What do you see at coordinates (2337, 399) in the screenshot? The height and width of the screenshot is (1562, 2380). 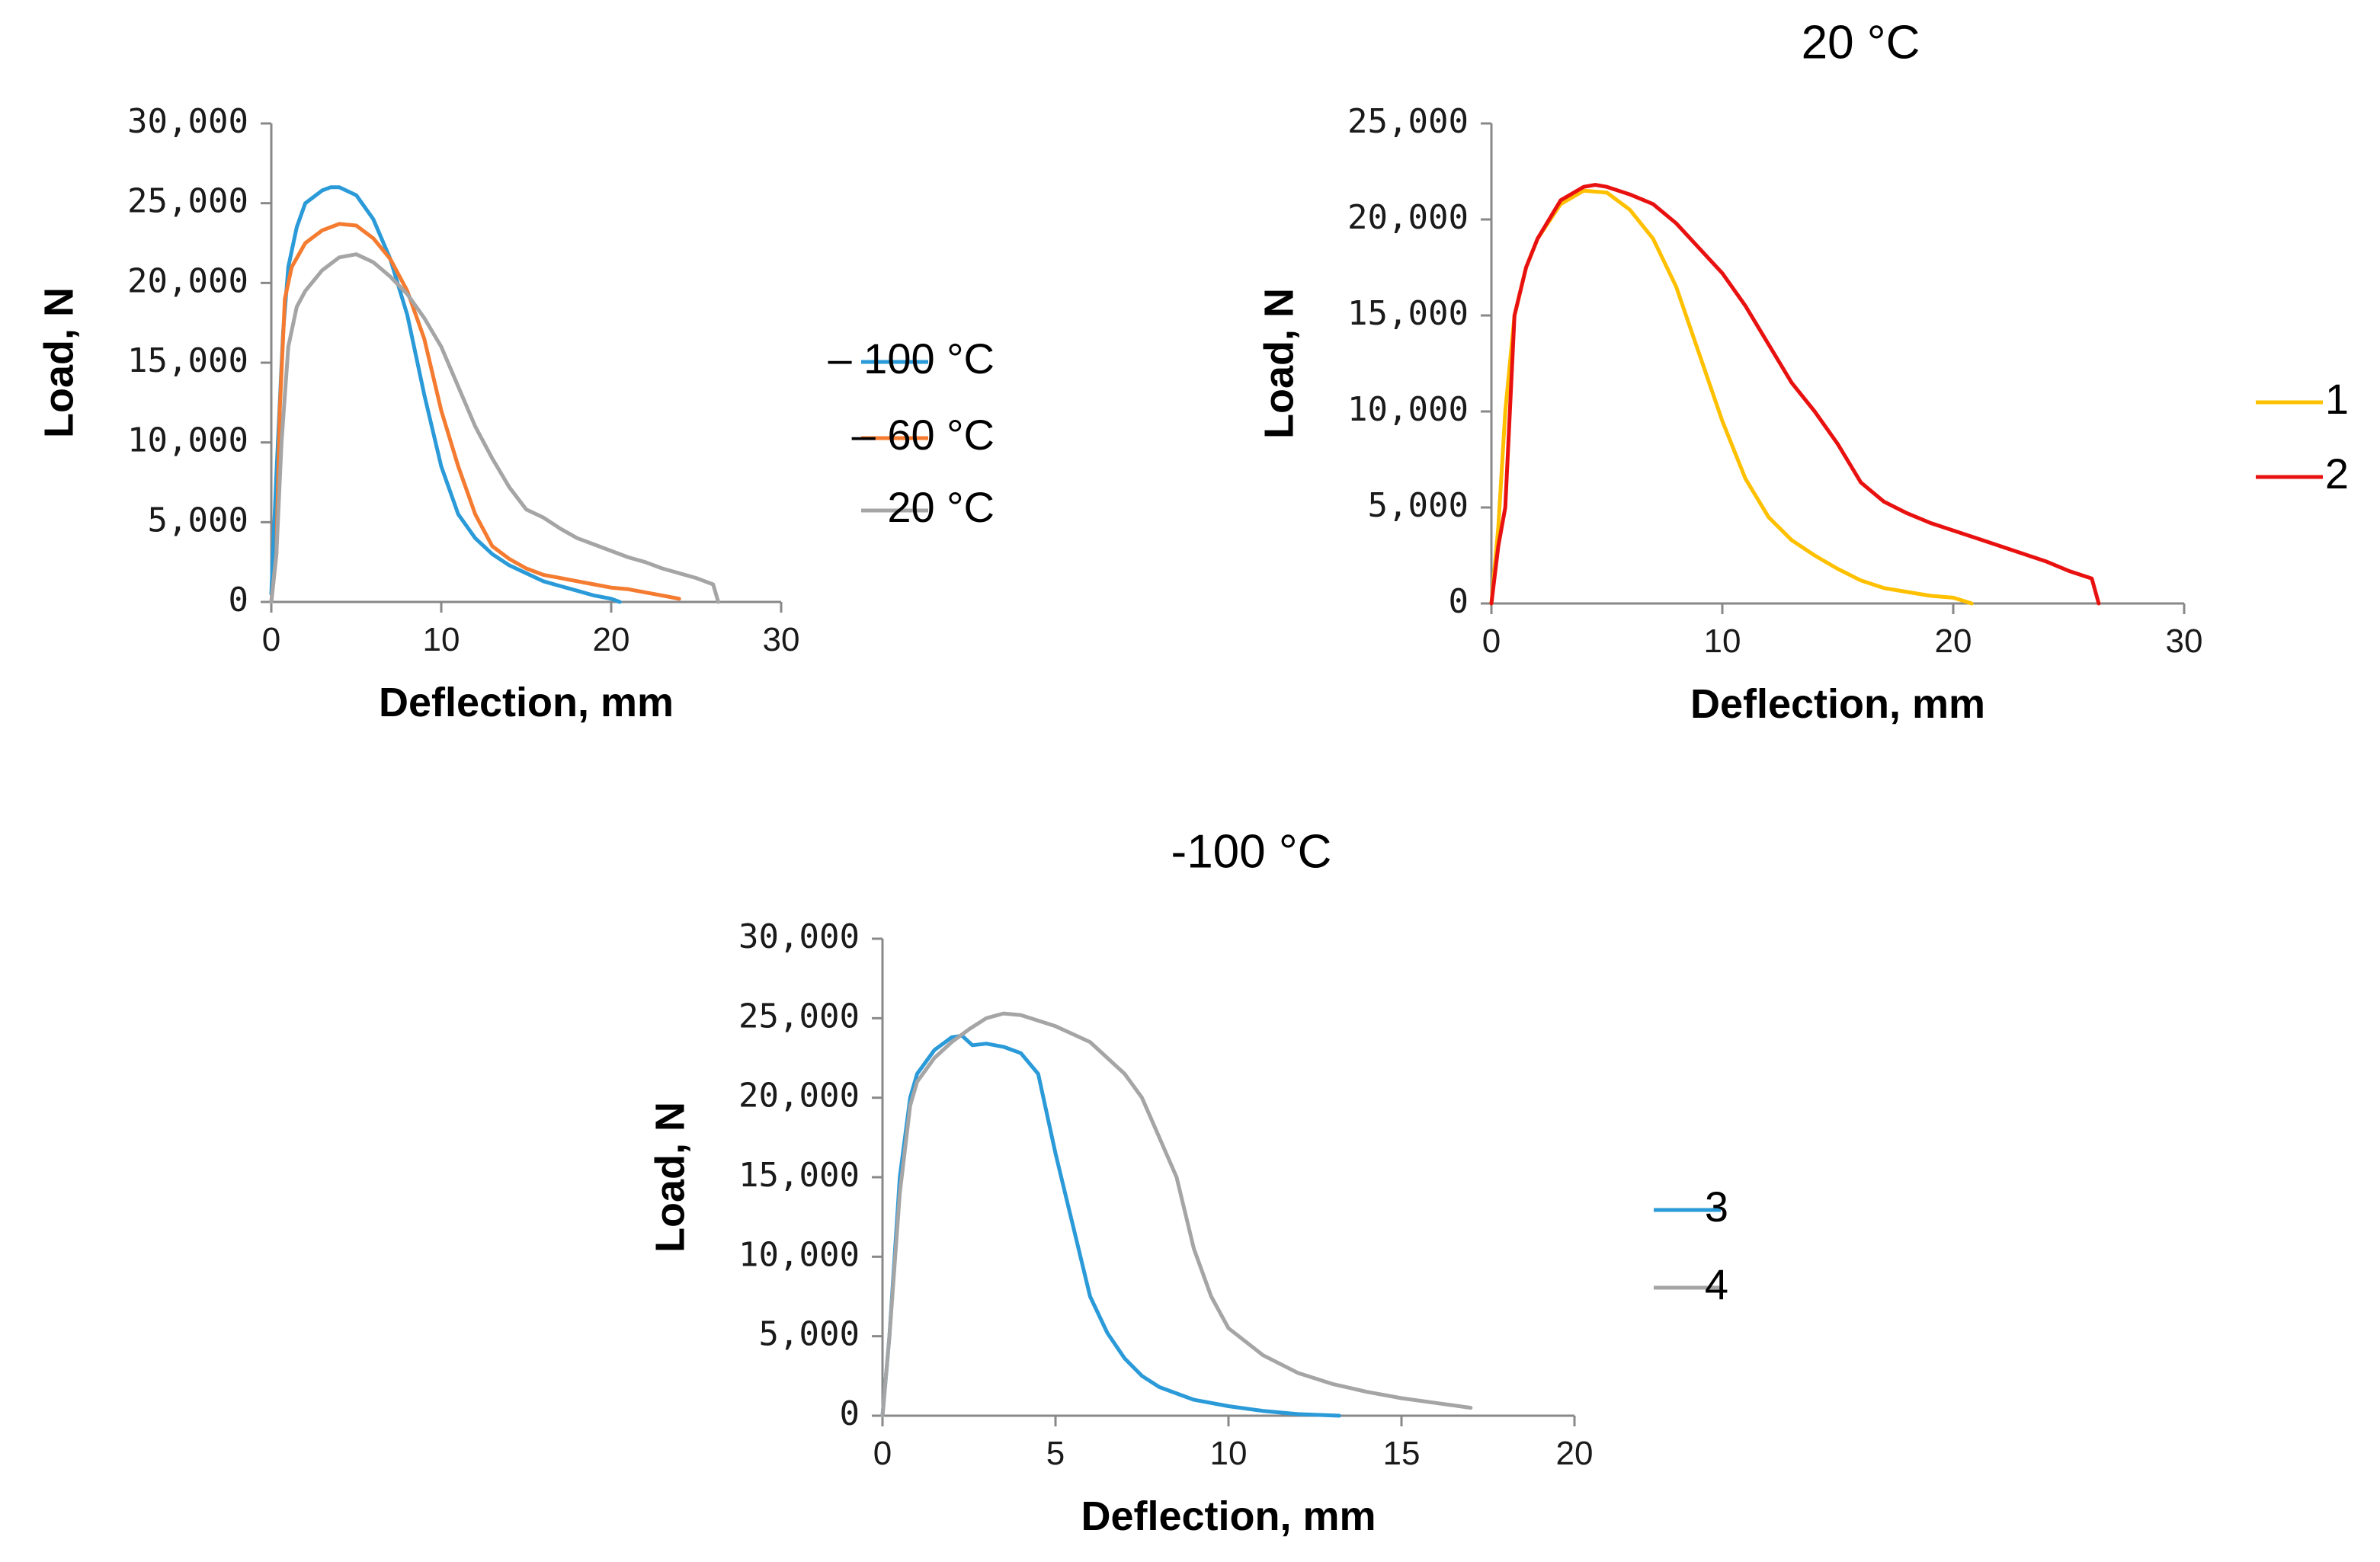 I see `legend-label: 1` at bounding box center [2337, 399].